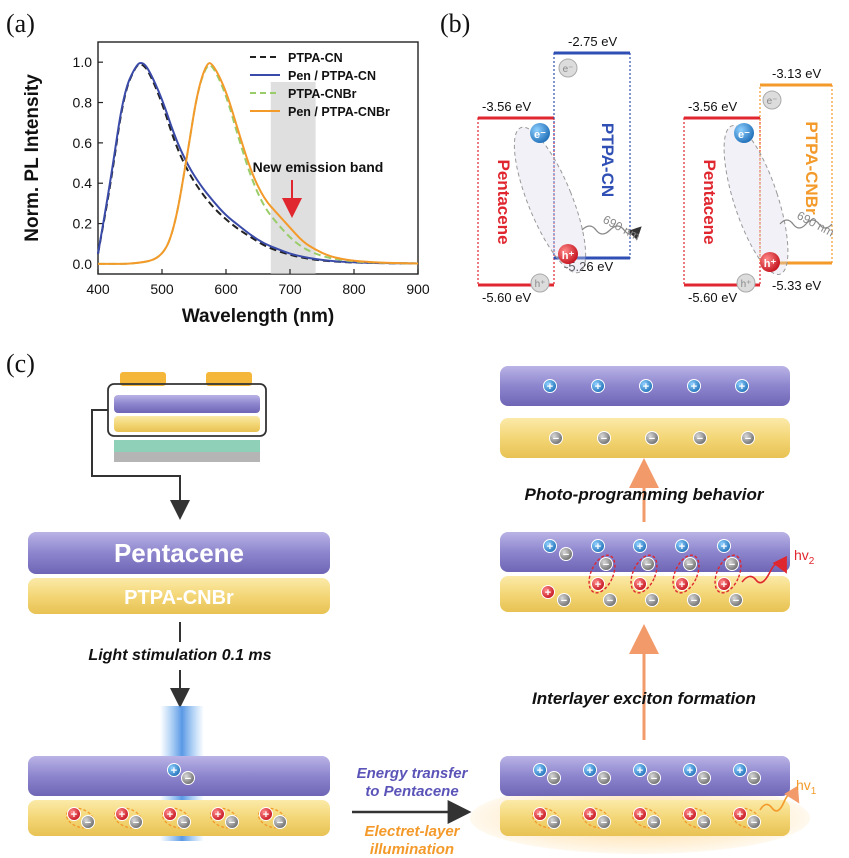 The image size is (849, 858). I want to click on ptpa-cnbr-label: PTPA-CNBr, so click(811, 168).